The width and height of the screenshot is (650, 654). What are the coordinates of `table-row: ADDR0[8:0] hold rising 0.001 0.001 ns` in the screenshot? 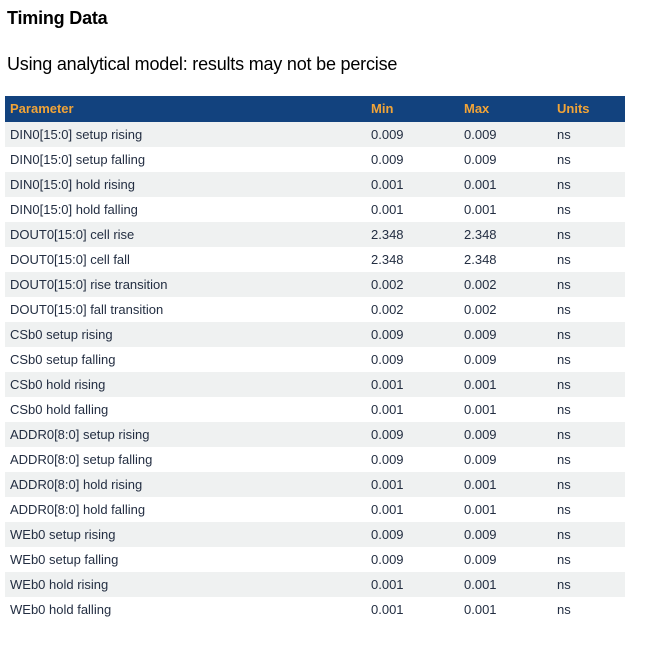 It's located at (315, 484).